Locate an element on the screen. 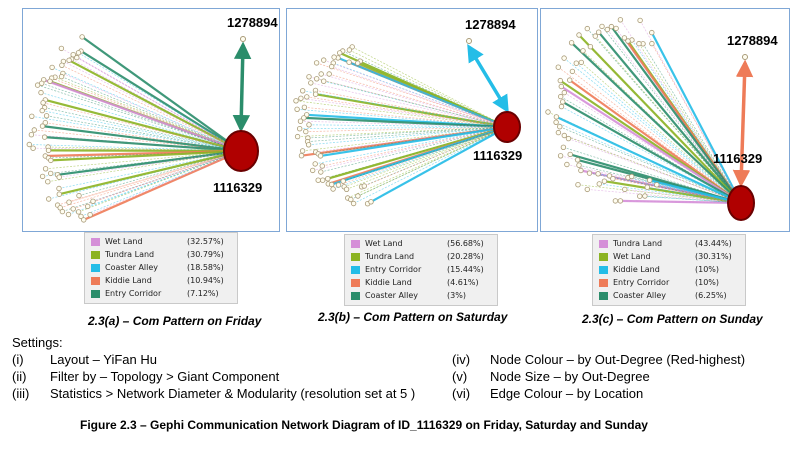 Image resolution: width=800 pixels, height=450 pixels. caption-friday: 2.3(a) – Com Pattern on Friday is located at coordinates (175, 321).